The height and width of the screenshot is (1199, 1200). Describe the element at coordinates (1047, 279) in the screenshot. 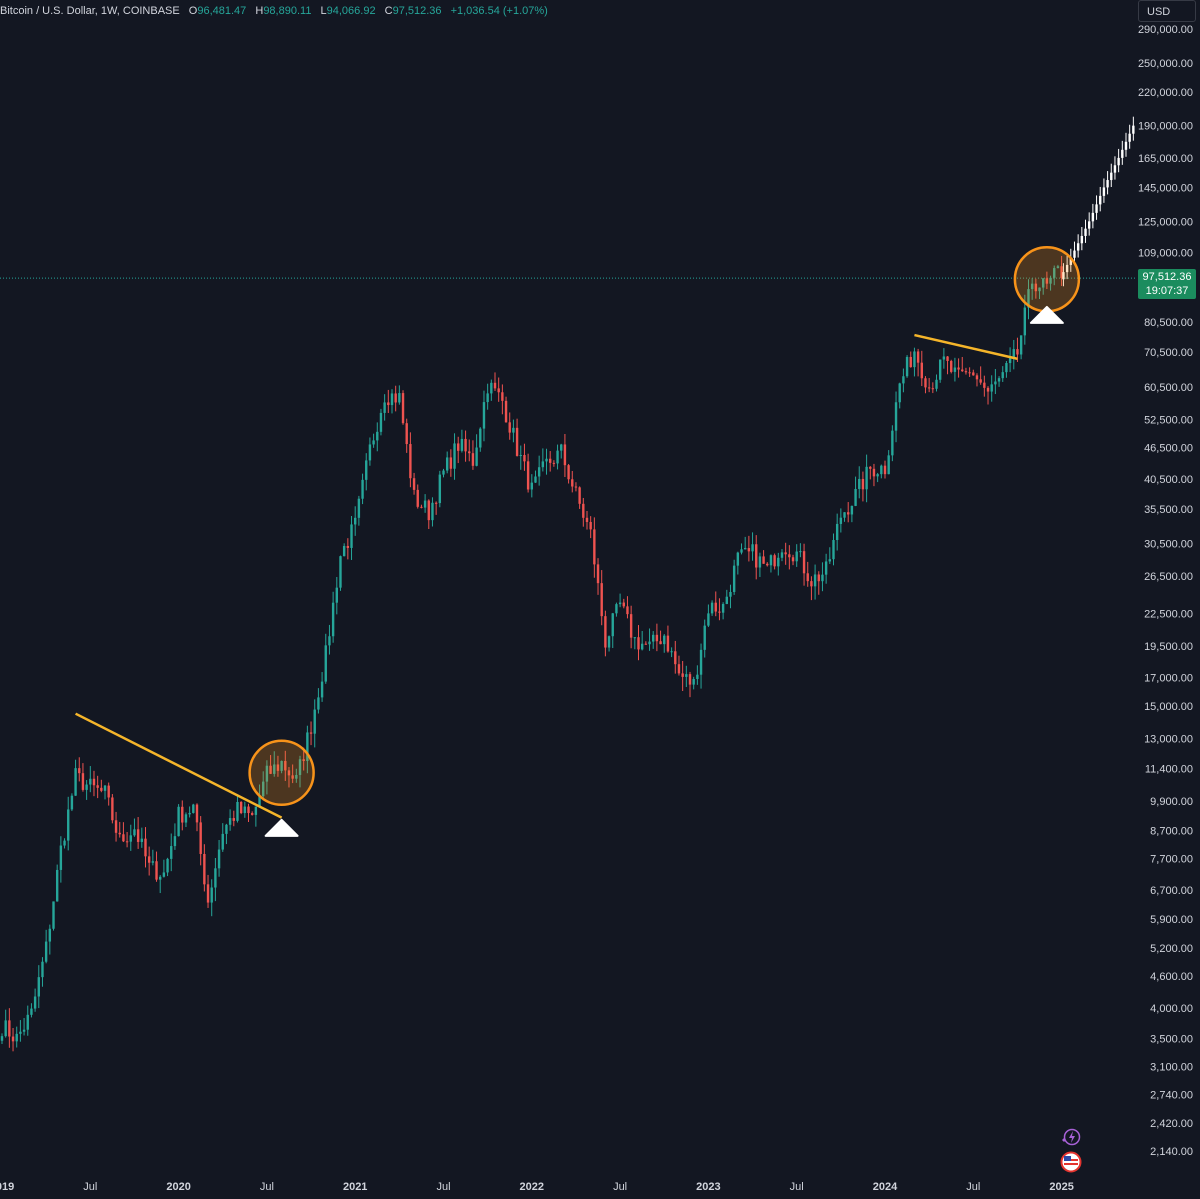

I see `highlight-circle` at that location.